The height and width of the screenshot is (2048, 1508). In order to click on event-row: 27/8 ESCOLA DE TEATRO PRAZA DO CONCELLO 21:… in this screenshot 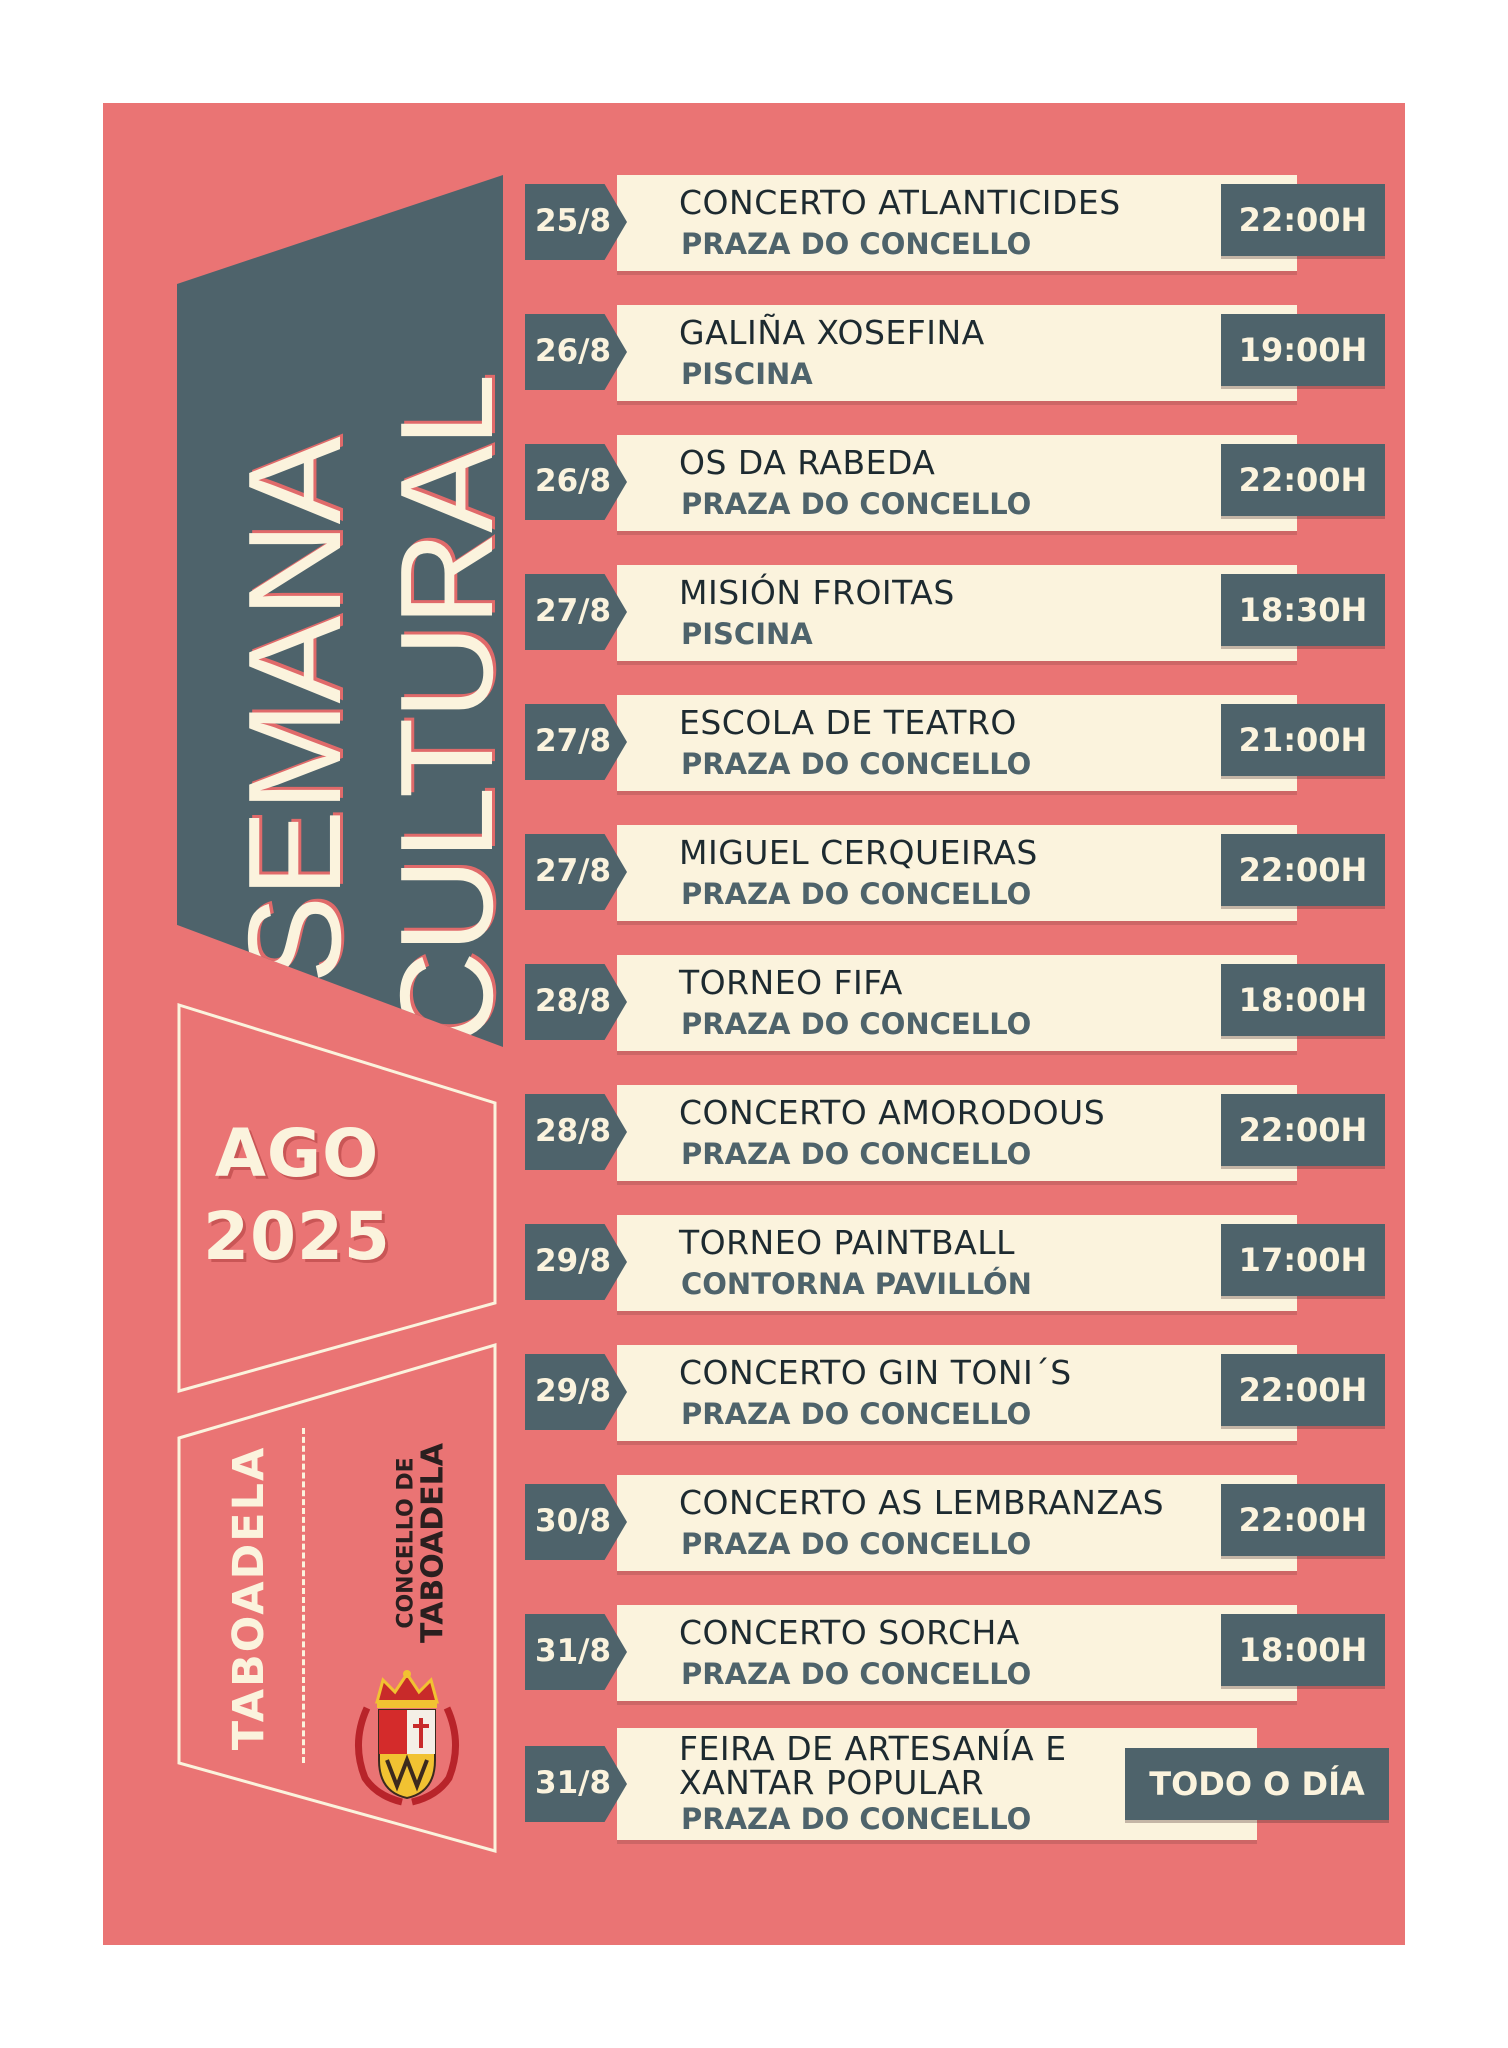, I will do `click(955, 743)`.